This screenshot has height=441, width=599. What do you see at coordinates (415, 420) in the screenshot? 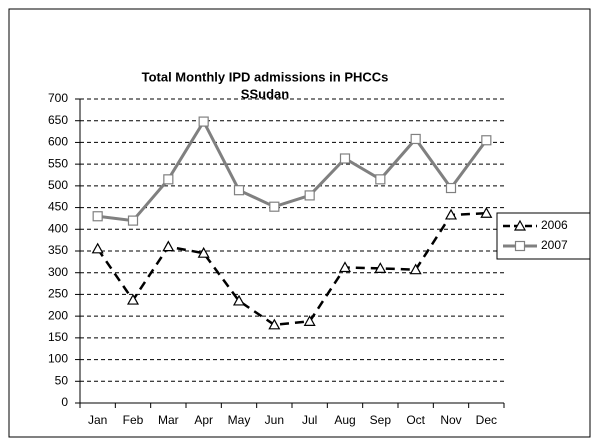
I see `x-tick-label: Oct` at bounding box center [415, 420].